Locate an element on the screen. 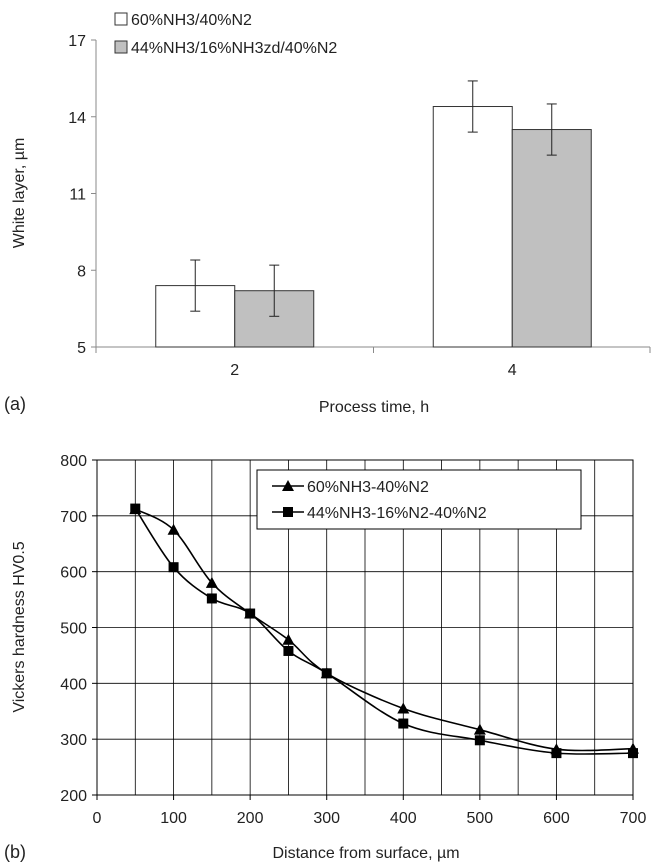 The image size is (651, 865). chart-b-legend-label: 60%NH3-40%N2 is located at coordinates (368, 487).